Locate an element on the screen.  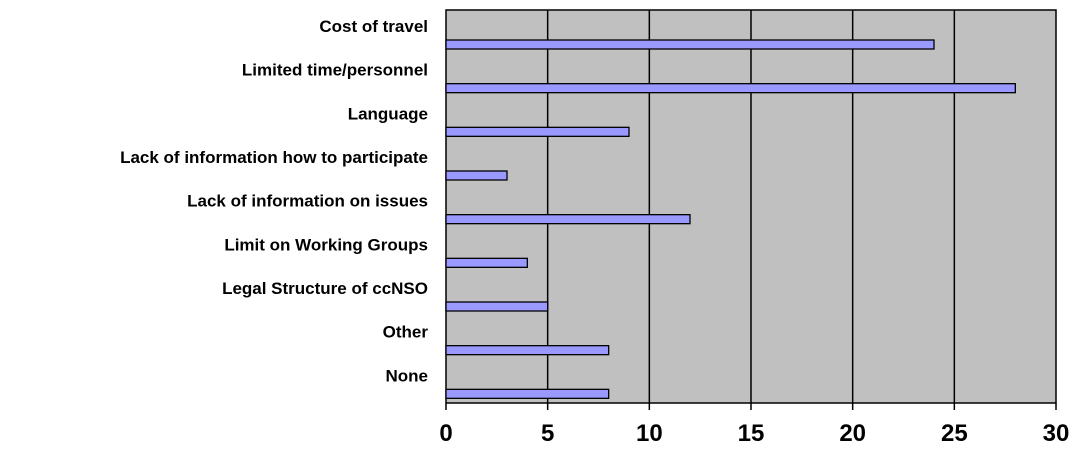
x-tick-label: 20 is located at coordinates (852, 433).